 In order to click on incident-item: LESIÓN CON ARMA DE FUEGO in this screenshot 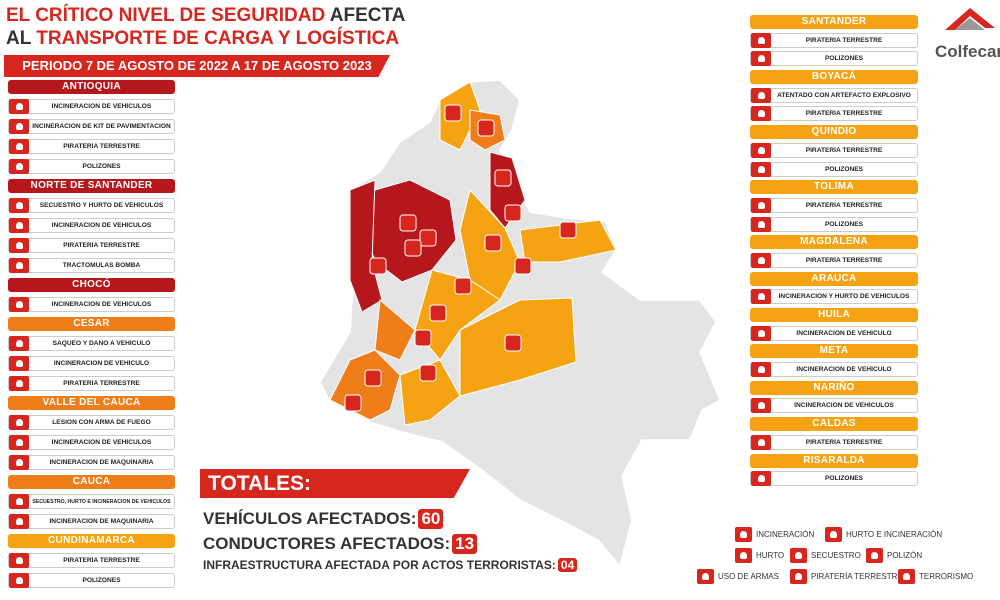, I will do `click(91, 422)`.